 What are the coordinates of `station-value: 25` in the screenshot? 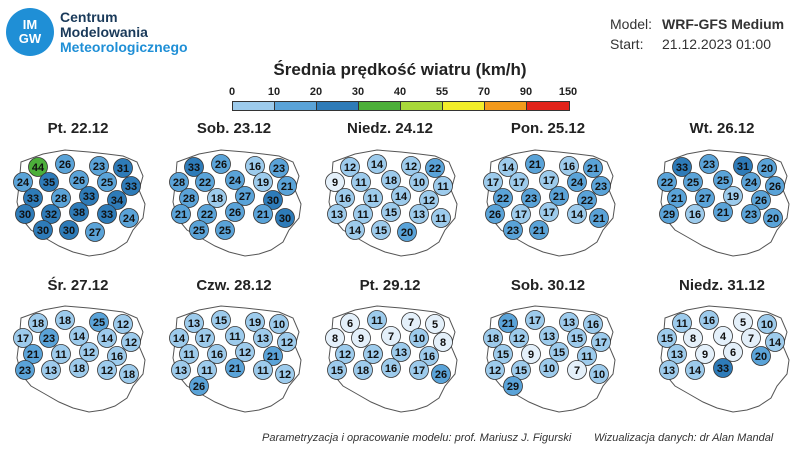 It's located at (107, 183).